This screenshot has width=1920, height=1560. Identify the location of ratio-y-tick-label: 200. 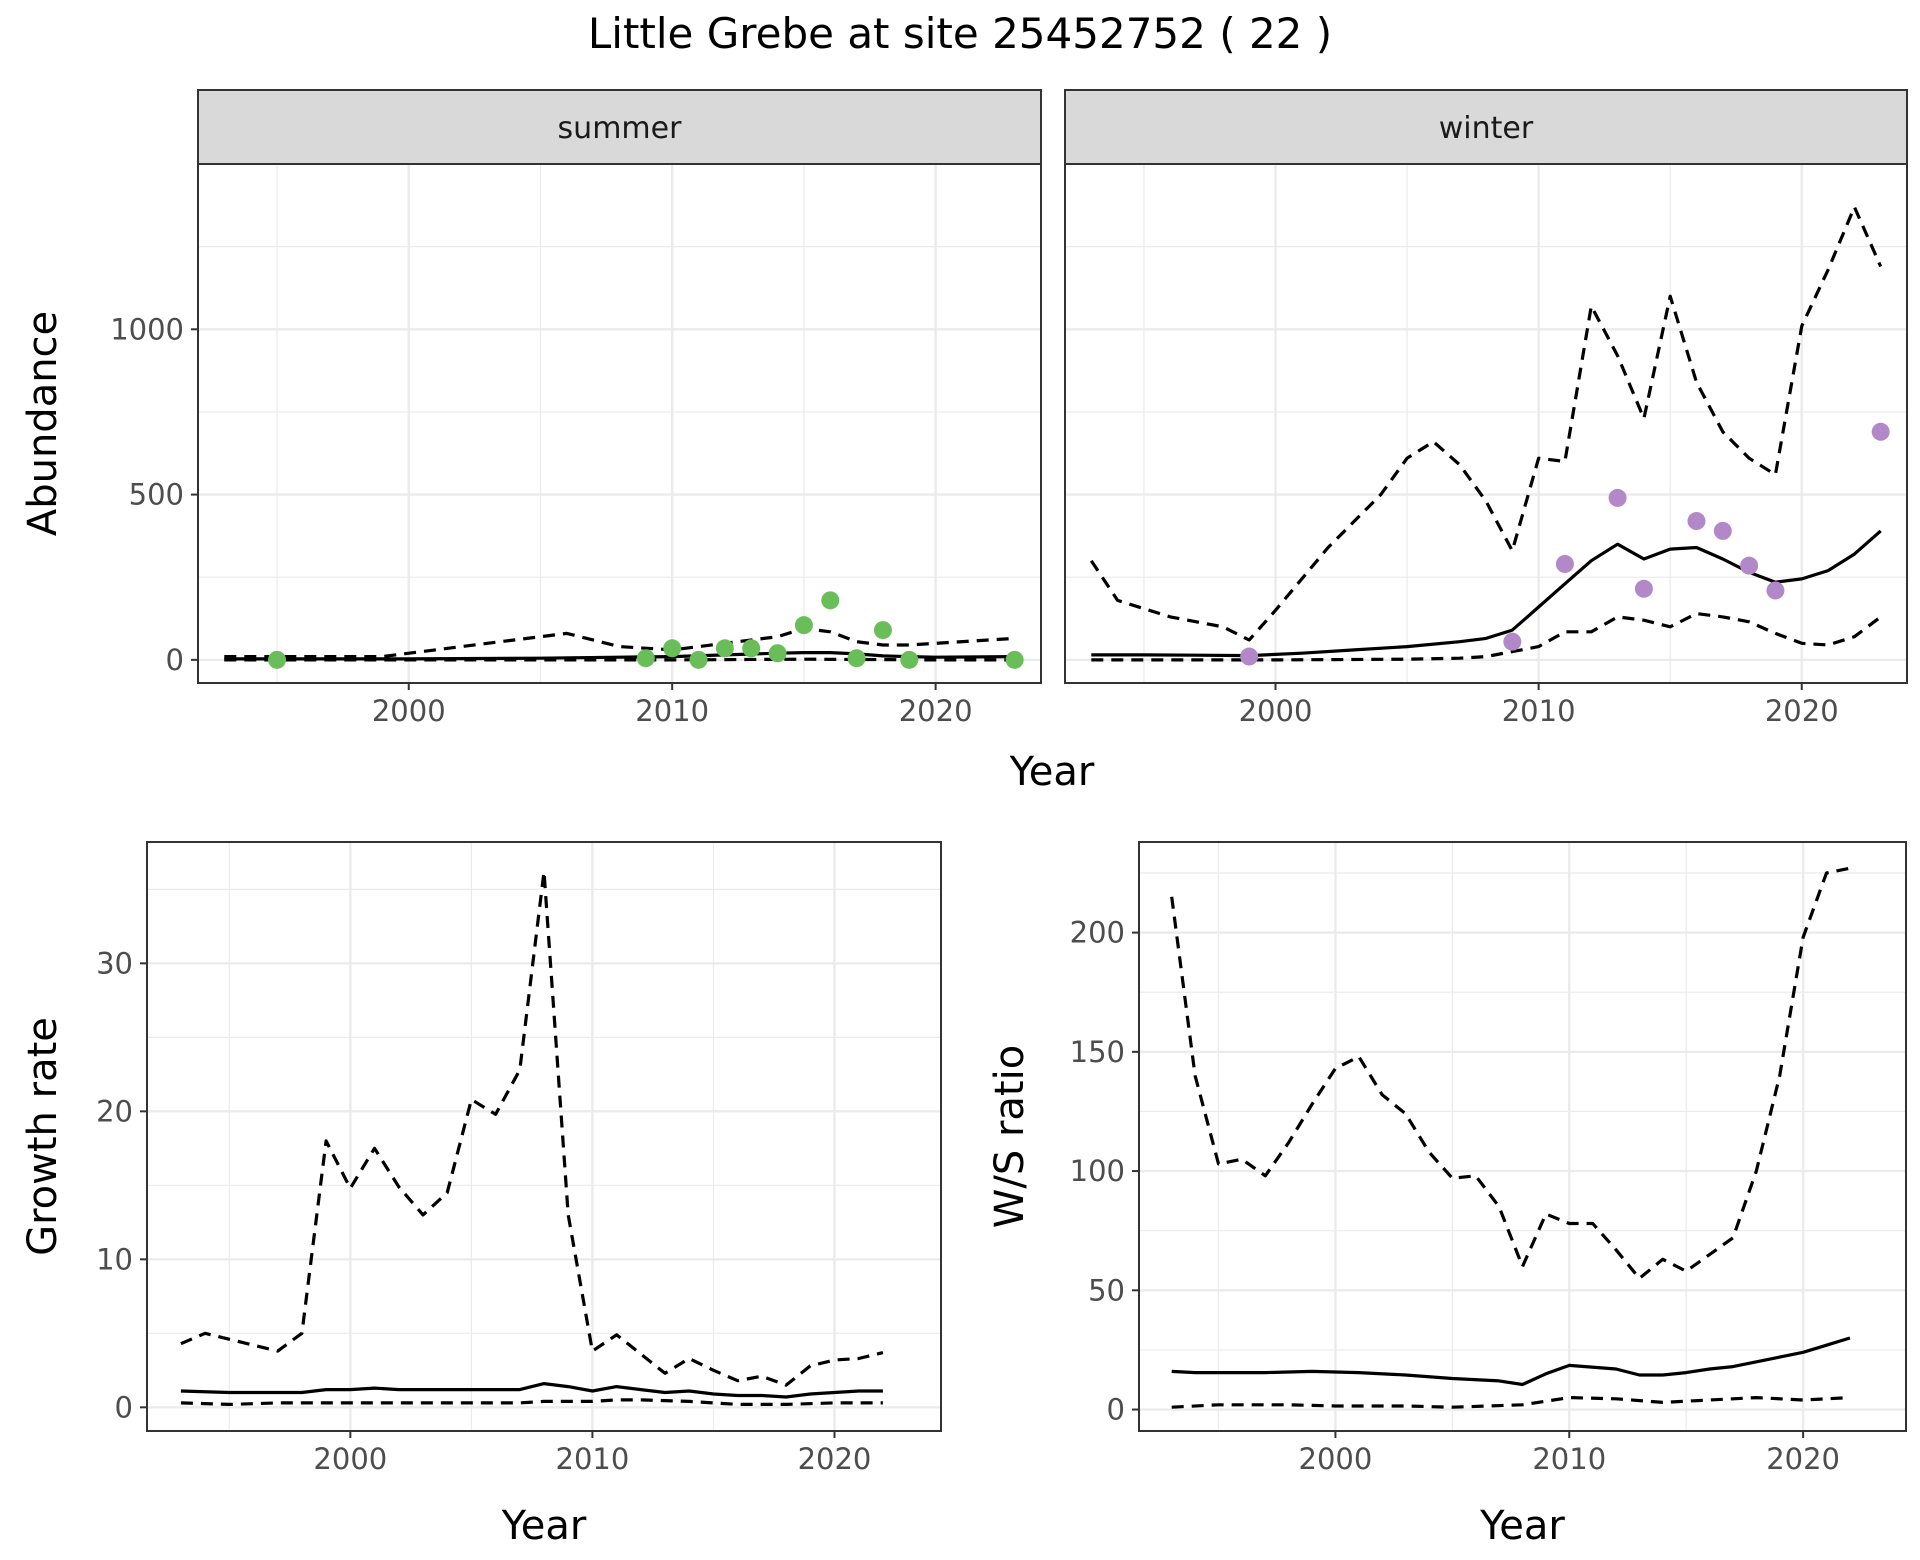
(1097, 933).